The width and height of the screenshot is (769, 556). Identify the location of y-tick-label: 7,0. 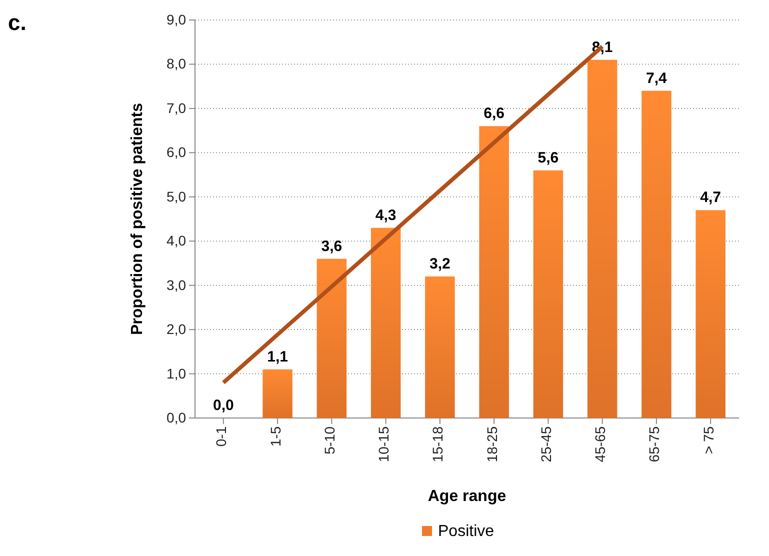
(176, 108).